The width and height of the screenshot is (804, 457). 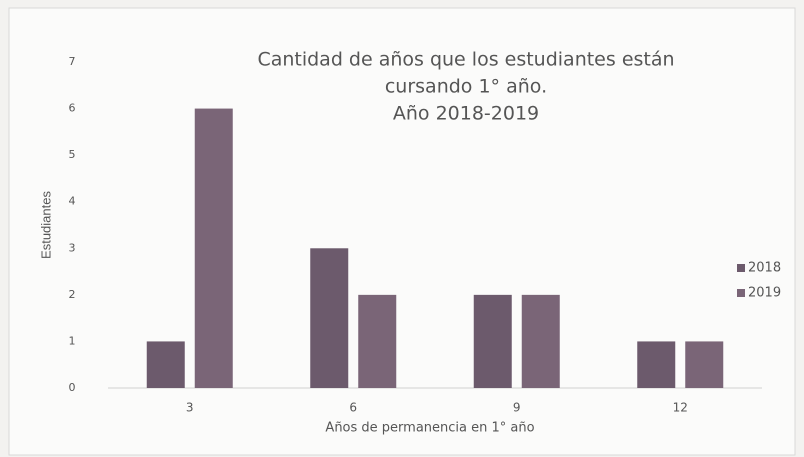 What do you see at coordinates (764, 268) in the screenshot?
I see `legend-label: 2018` at bounding box center [764, 268].